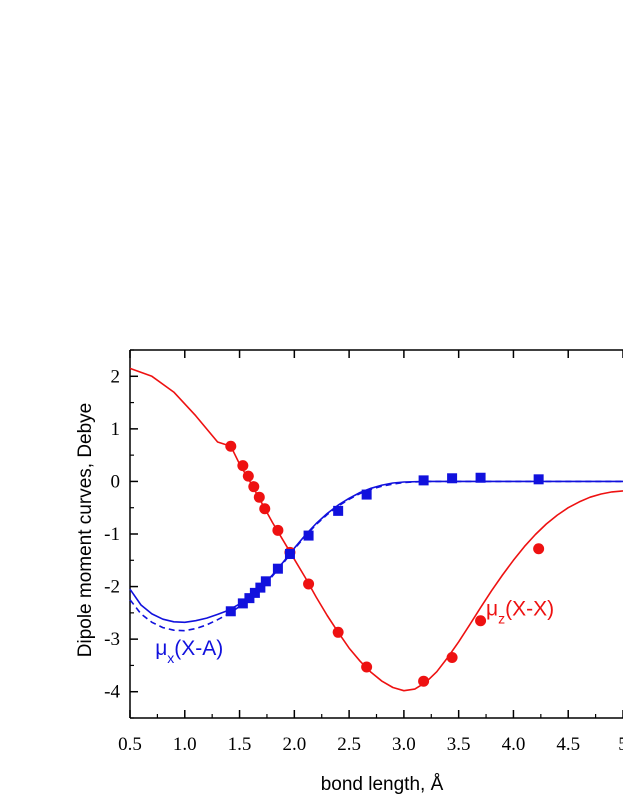 The height and width of the screenshot is (806, 623). I want to click on x-tick-label: 5, so click(620, 744).